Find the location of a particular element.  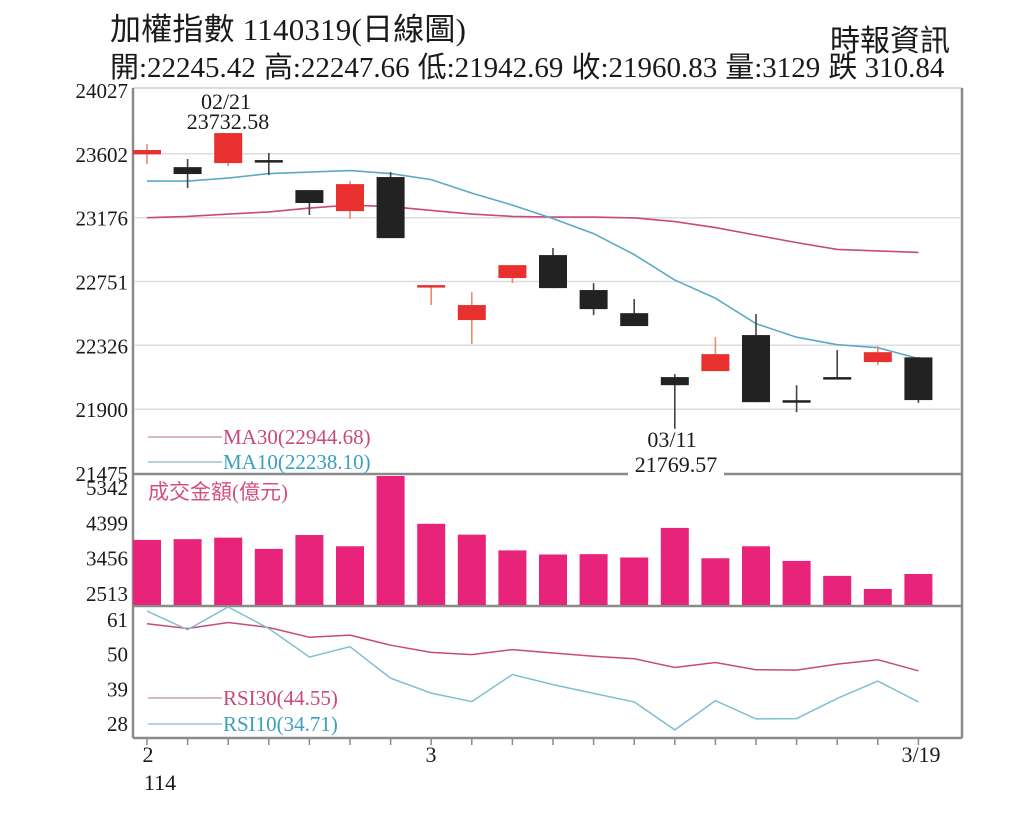

x-label-last-date: 3/19 is located at coordinates (920, 754).